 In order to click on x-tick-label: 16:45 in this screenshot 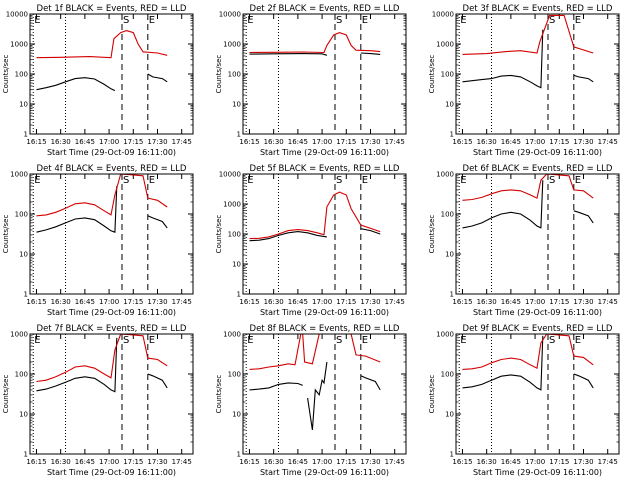, I will do `click(85, 302)`.